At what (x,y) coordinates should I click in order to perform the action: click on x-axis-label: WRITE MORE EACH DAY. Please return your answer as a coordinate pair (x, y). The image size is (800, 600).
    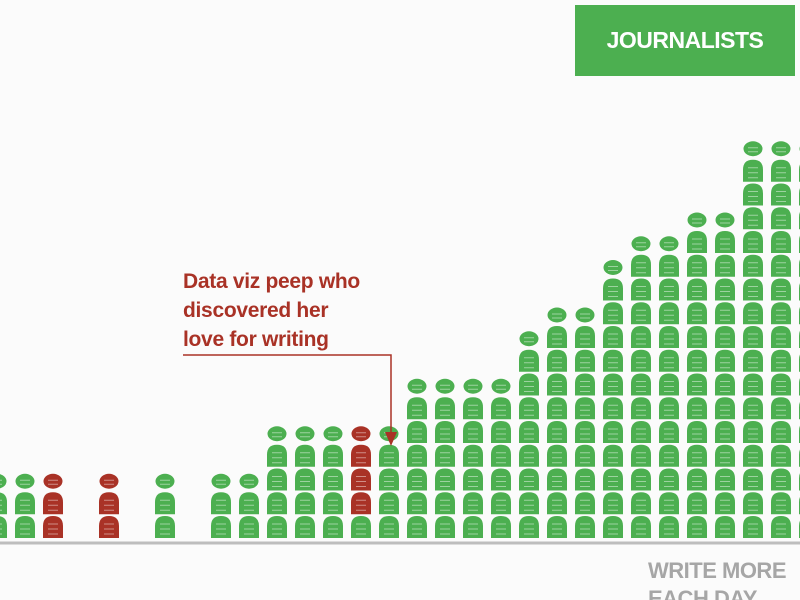
    Looking at the image, I should click on (724, 578).